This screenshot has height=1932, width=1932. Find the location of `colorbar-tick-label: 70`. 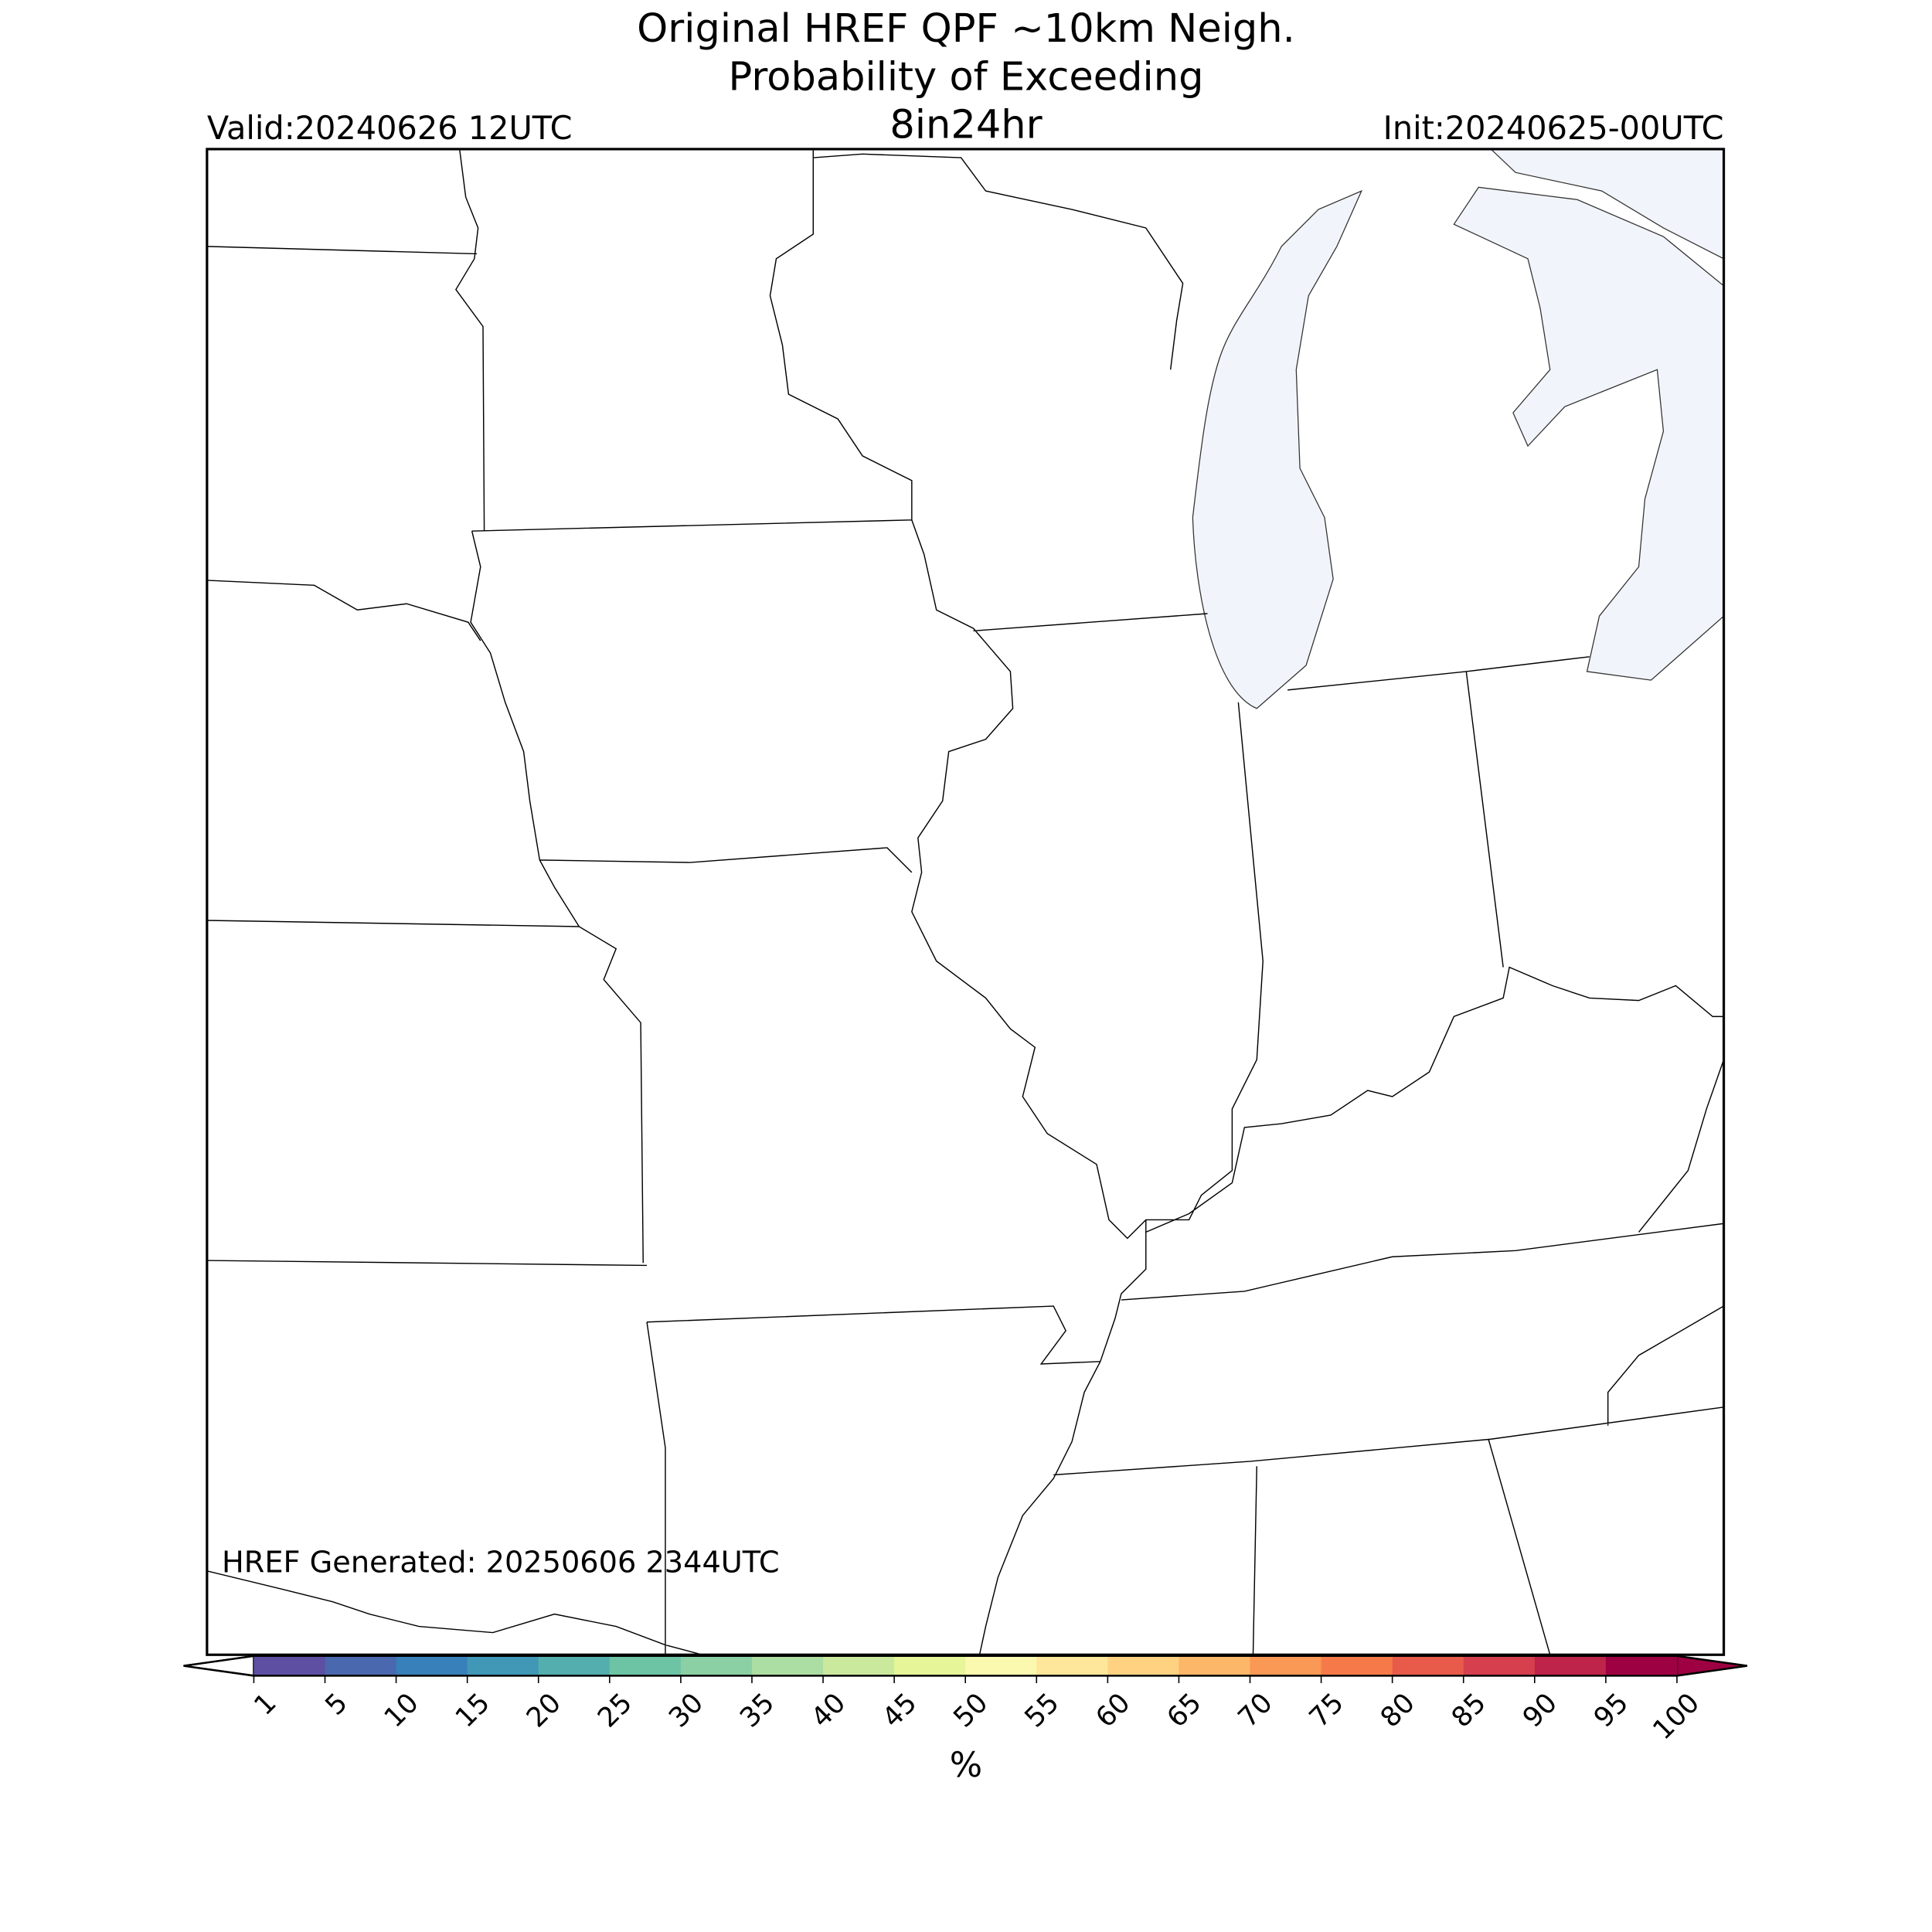

colorbar-tick-label: 70 is located at coordinates (1255, 1711).